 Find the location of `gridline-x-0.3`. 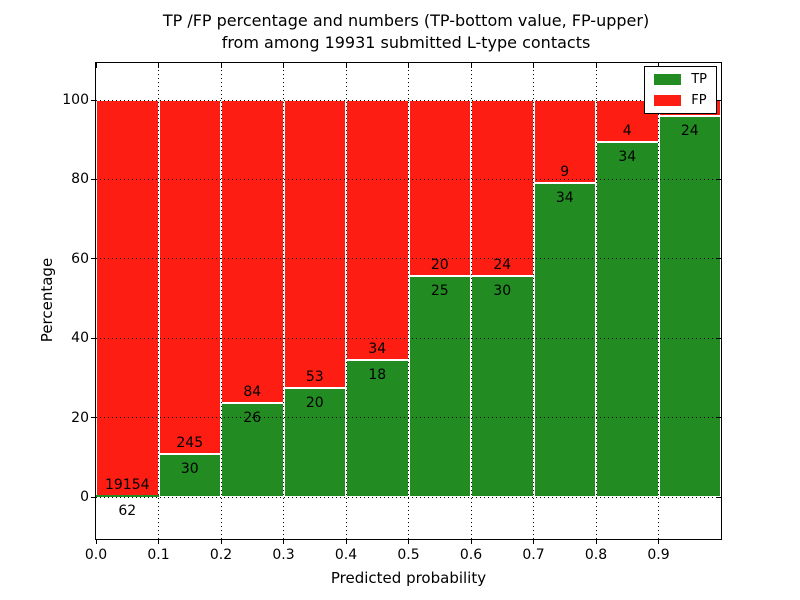

gridline-x-0.3 is located at coordinates (283, 301).